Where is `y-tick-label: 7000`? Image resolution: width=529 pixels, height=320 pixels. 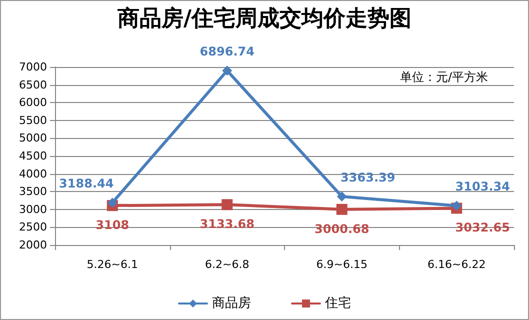
y-tick-label: 7000 is located at coordinates (33, 67).